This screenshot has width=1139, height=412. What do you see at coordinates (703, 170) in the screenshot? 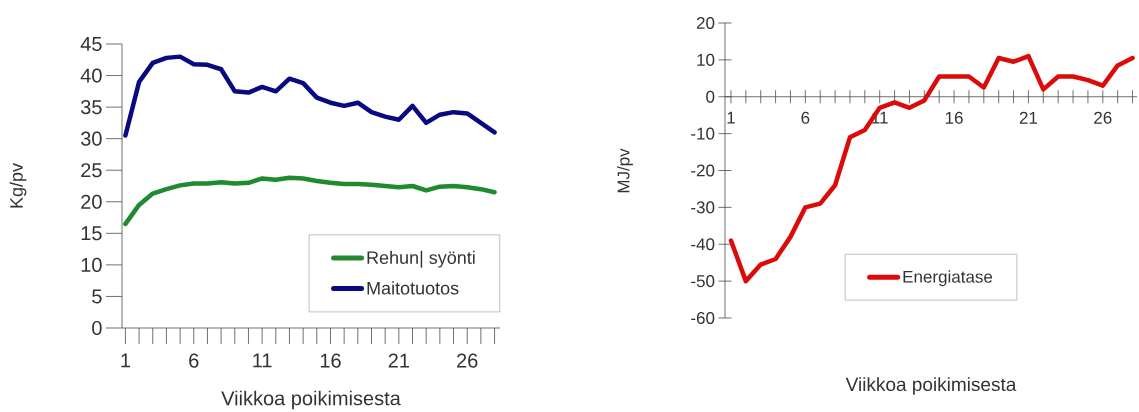
I see `y-tick-label: -20` at bounding box center [703, 170].